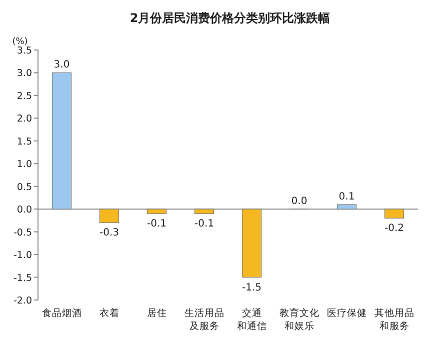 The width and height of the screenshot is (428, 353). Describe the element at coordinates (20, 42) in the screenshot. I see `y-axis-title: (%)` at that location.